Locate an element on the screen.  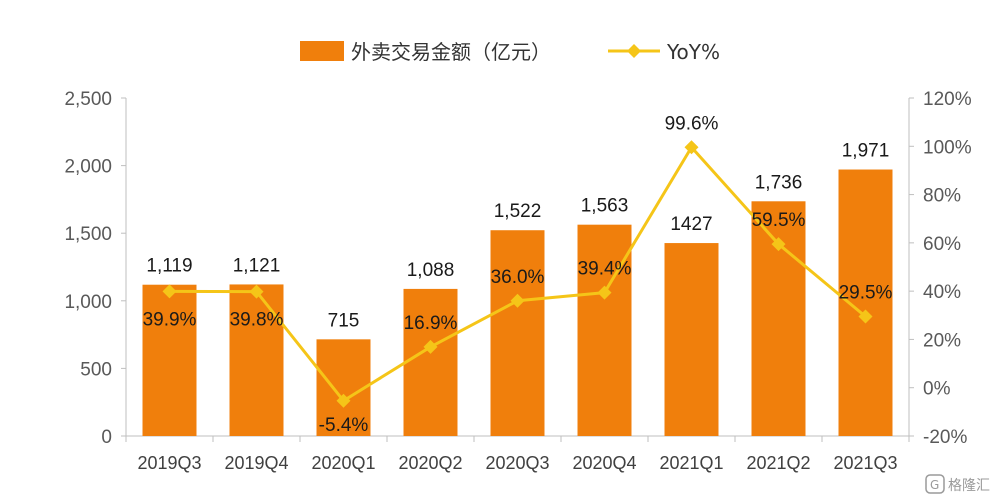
x-axis-category-label: 2021Q1 is located at coordinates (691, 463).